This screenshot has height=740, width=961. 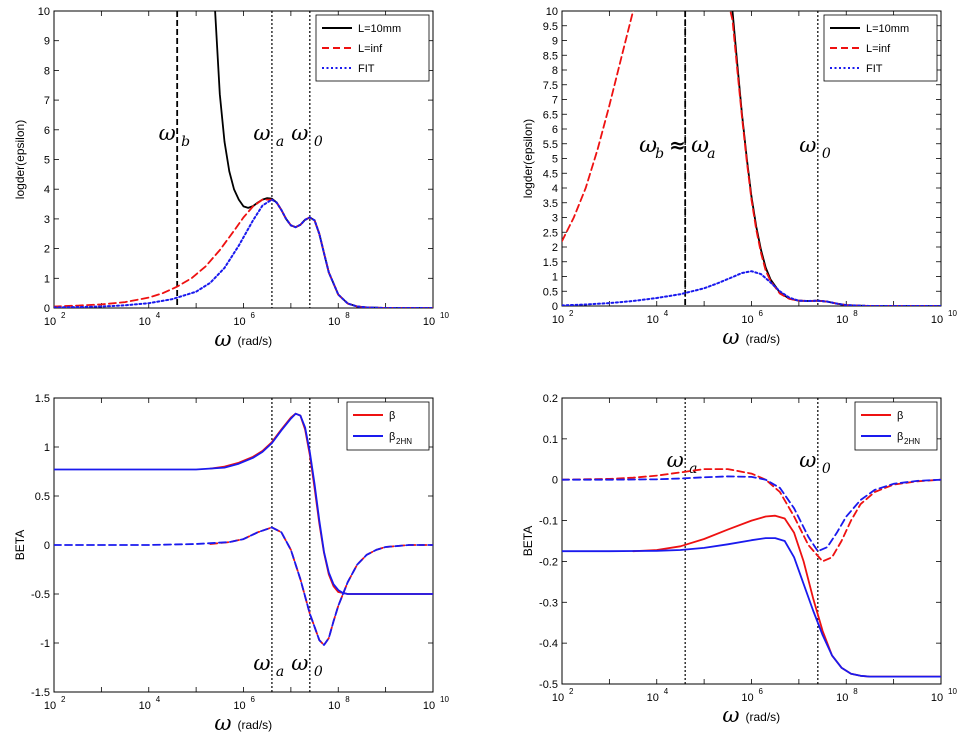 I want to click on y-tick-label: 4.5, so click(x=550, y=174).